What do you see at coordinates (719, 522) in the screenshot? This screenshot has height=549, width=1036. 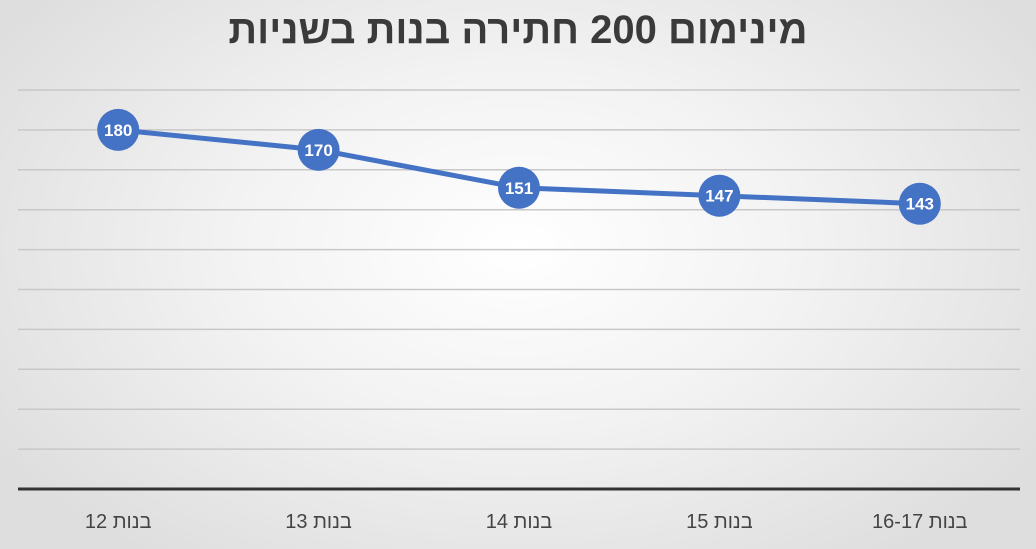 I see `x-tick-label: בנות 15` at bounding box center [719, 522].